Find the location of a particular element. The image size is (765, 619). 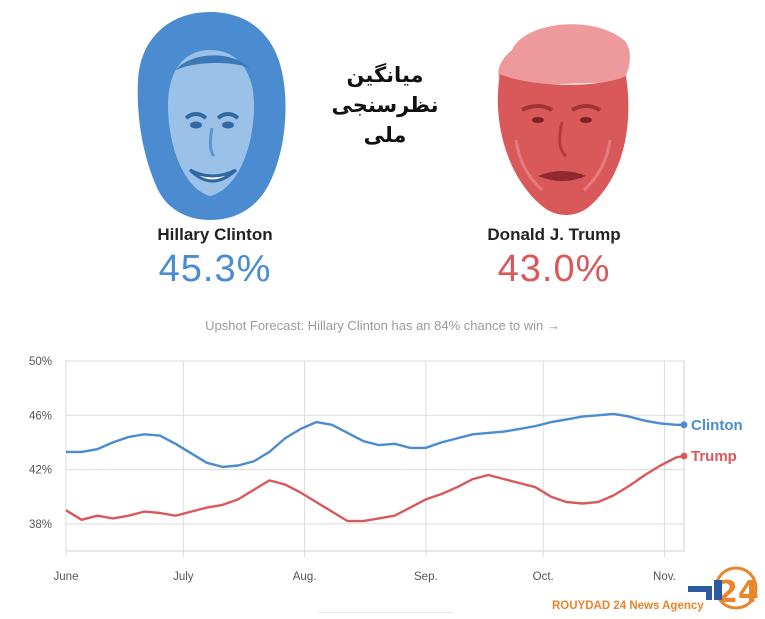

clinton-name: Hillary Clinton is located at coordinates (215, 234).